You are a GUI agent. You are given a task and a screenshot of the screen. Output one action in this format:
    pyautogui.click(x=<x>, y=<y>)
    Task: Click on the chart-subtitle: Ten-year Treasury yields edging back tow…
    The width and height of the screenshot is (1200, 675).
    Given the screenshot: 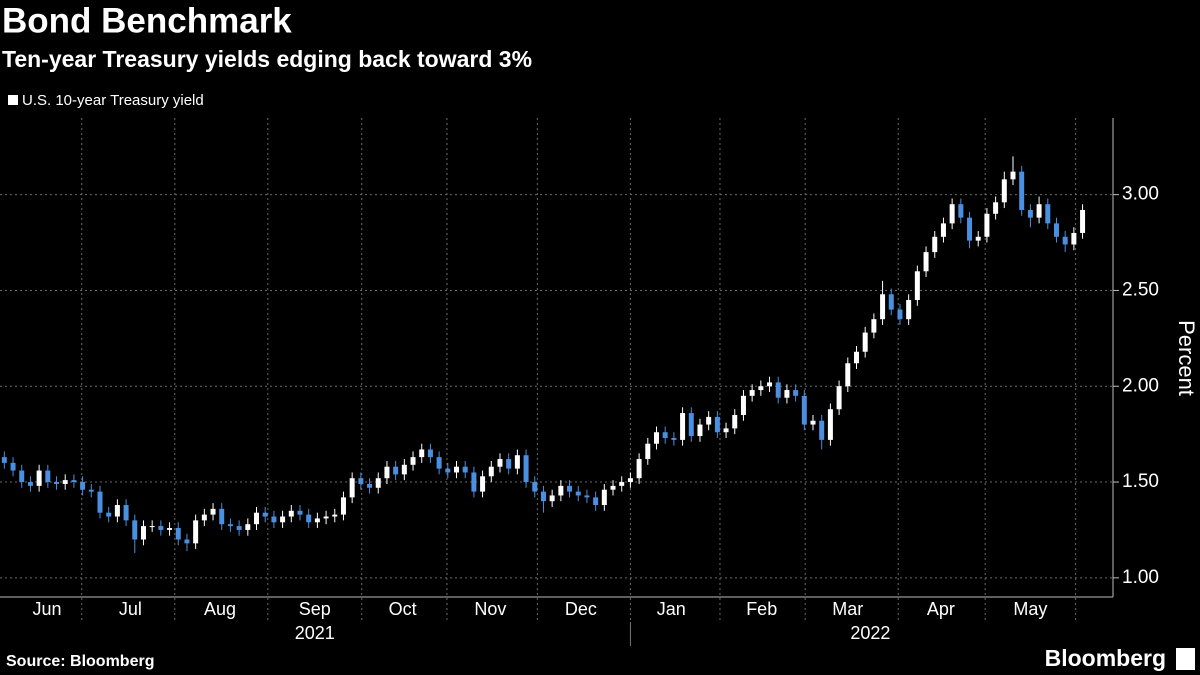 What is the action you would take?
    pyautogui.click(x=267, y=59)
    